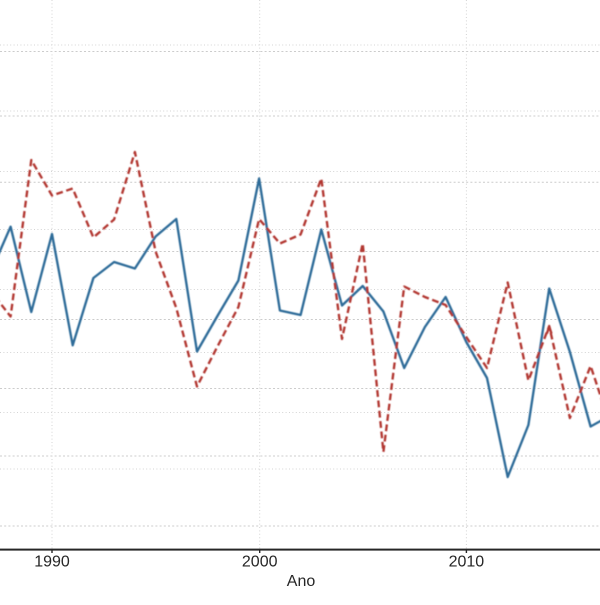  I want to click on svg-text: 2000, so click(260, 562).